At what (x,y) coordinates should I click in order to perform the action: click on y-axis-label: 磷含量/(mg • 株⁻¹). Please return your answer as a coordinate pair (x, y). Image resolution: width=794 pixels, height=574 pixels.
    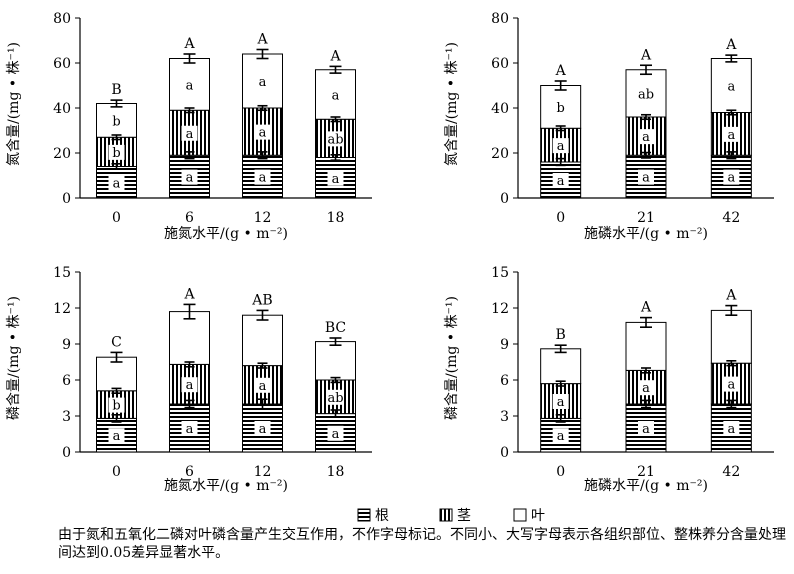
    Looking at the image, I should click on (14, 358).